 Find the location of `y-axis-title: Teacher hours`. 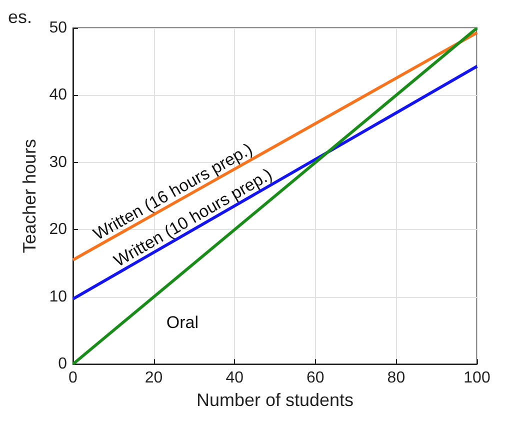

y-axis-title: Teacher hours is located at coordinates (29, 196).